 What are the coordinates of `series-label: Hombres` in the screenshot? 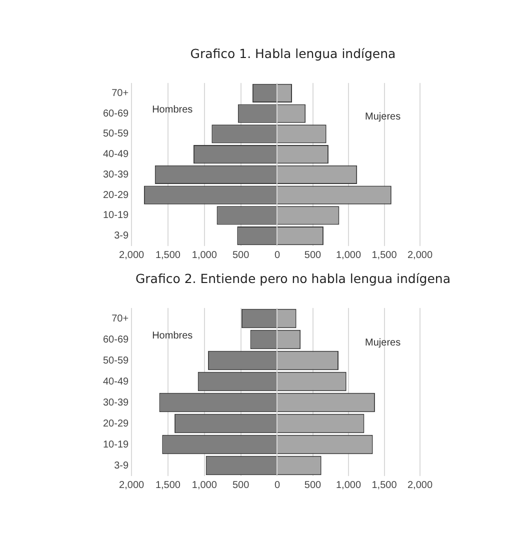 It's located at (172, 336).